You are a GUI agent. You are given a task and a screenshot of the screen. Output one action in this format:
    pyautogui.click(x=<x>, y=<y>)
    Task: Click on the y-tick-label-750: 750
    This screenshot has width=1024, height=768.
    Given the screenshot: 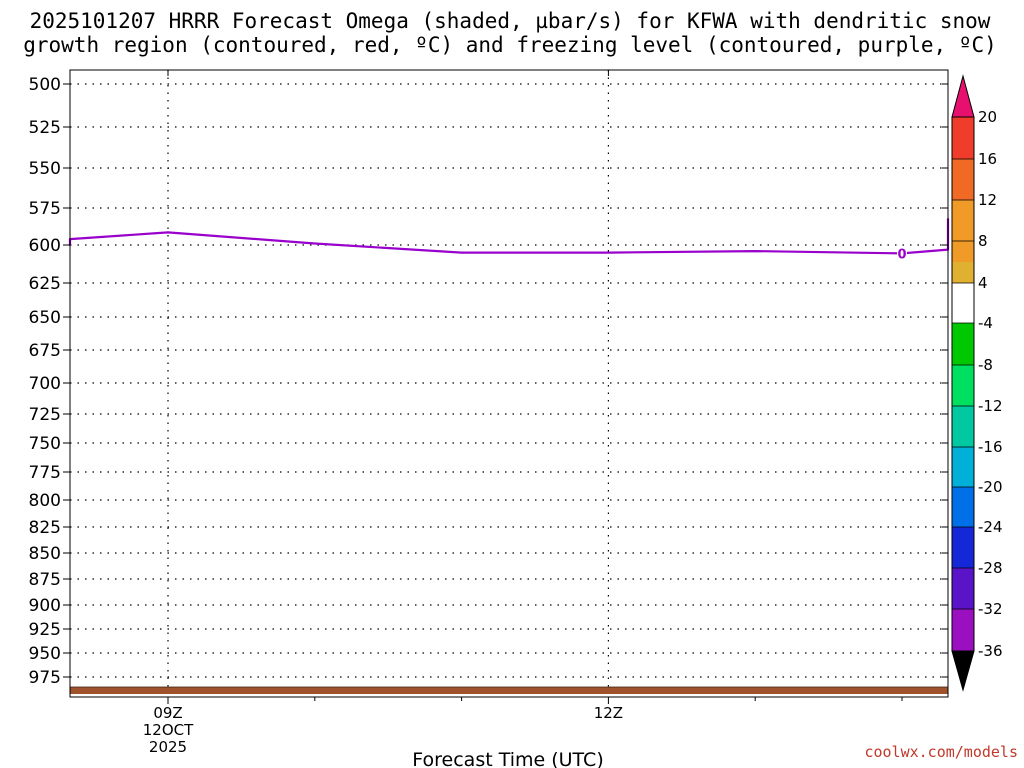 What is the action you would take?
    pyautogui.click(x=45, y=444)
    